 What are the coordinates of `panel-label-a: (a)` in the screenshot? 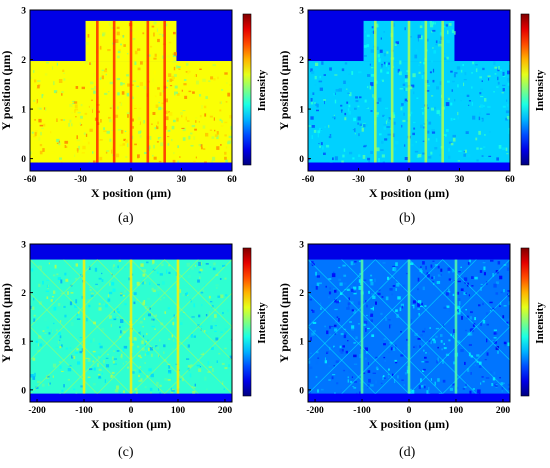 It's located at (126, 218).